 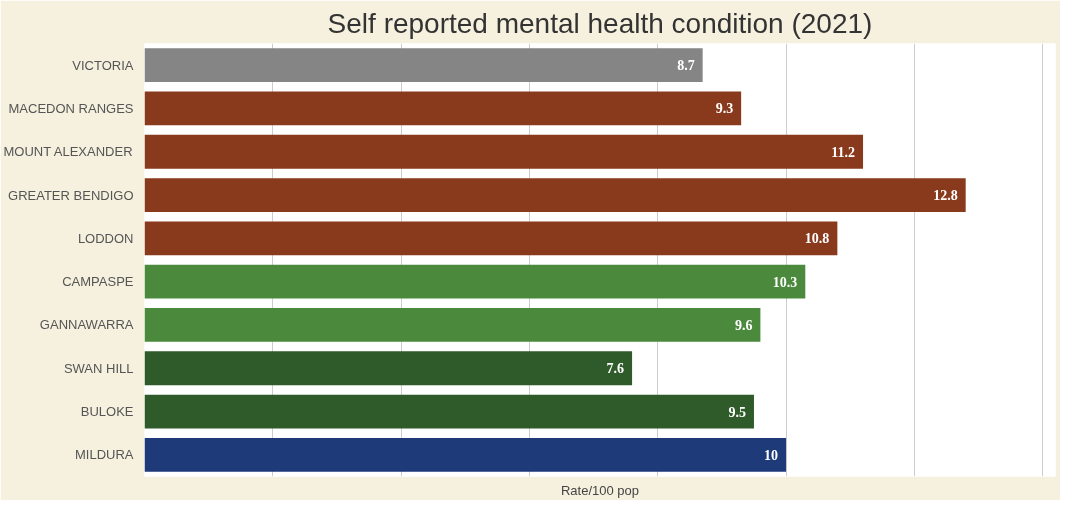 I want to click on data-label: 8.7, so click(x=686, y=66).